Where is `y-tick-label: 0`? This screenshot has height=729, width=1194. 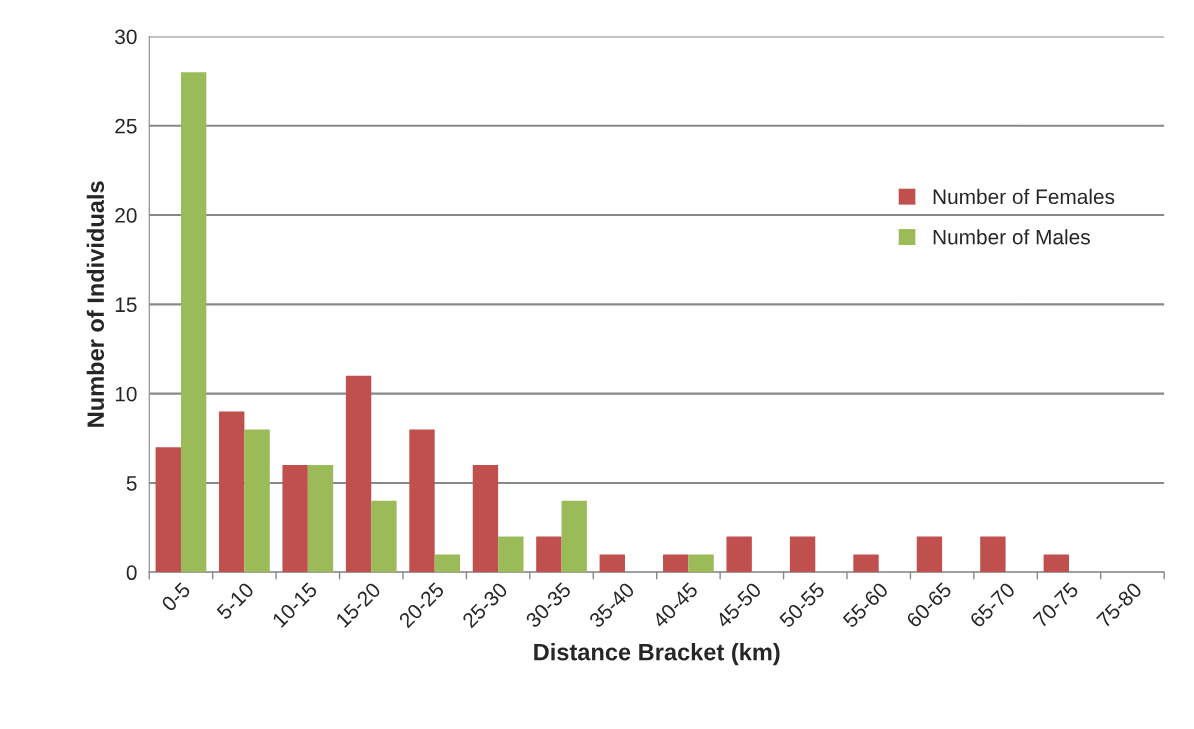 y-tick-label: 0 is located at coordinates (131, 573).